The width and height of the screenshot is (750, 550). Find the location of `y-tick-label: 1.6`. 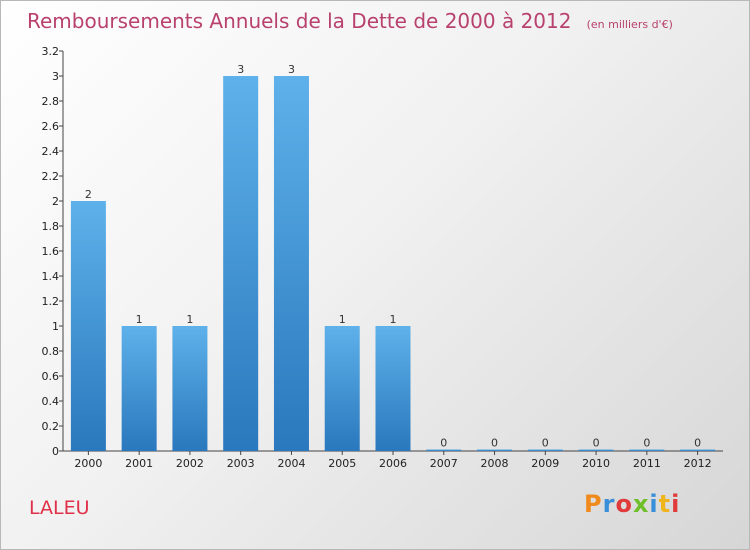

y-tick-label: 1.6 is located at coordinates (51, 251).